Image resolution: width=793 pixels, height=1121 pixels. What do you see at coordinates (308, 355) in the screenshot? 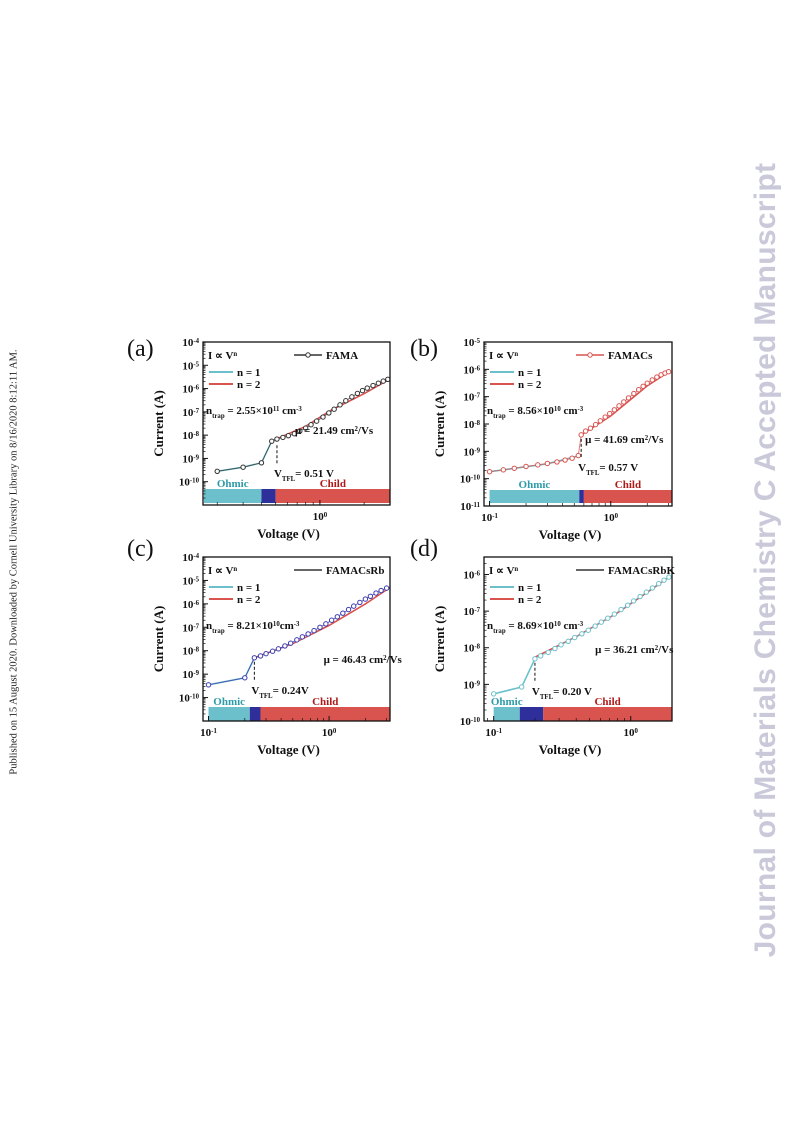
I see `series-legend-marker` at bounding box center [308, 355].